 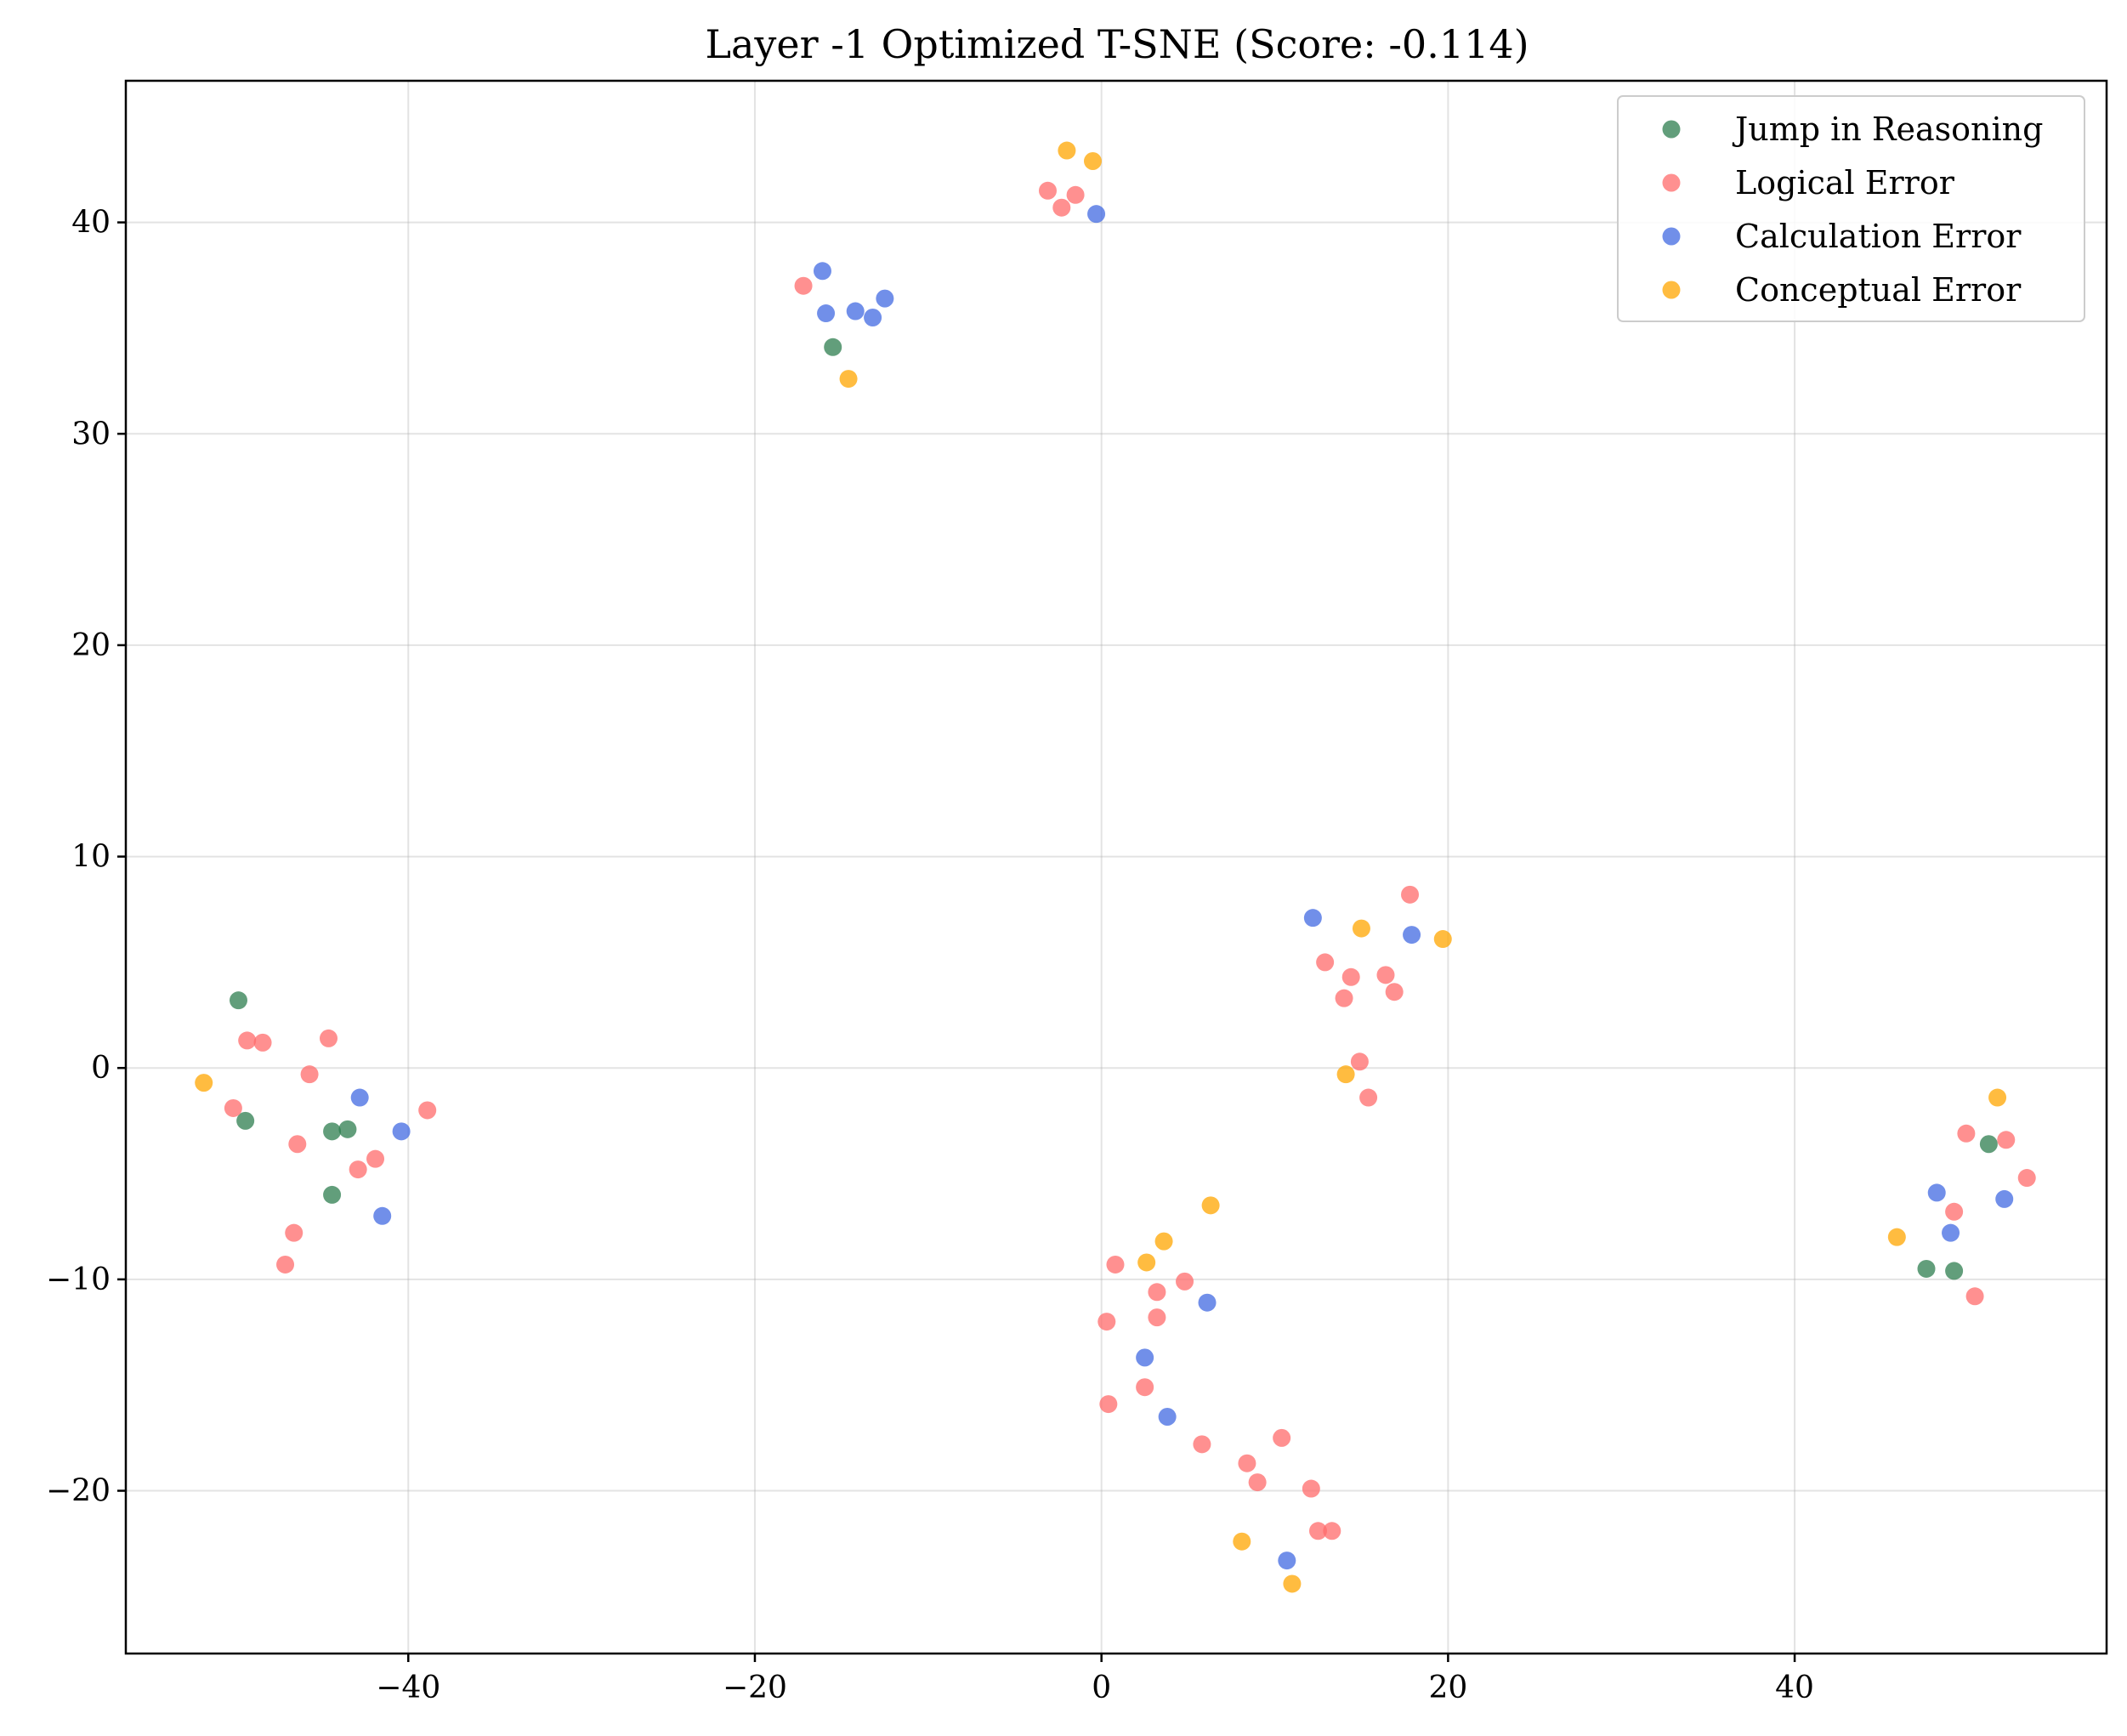 What do you see at coordinates (1845, 183) in the screenshot?
I see `legend-label-logical-error: Logical Error` at bounding box center [1845, 183].